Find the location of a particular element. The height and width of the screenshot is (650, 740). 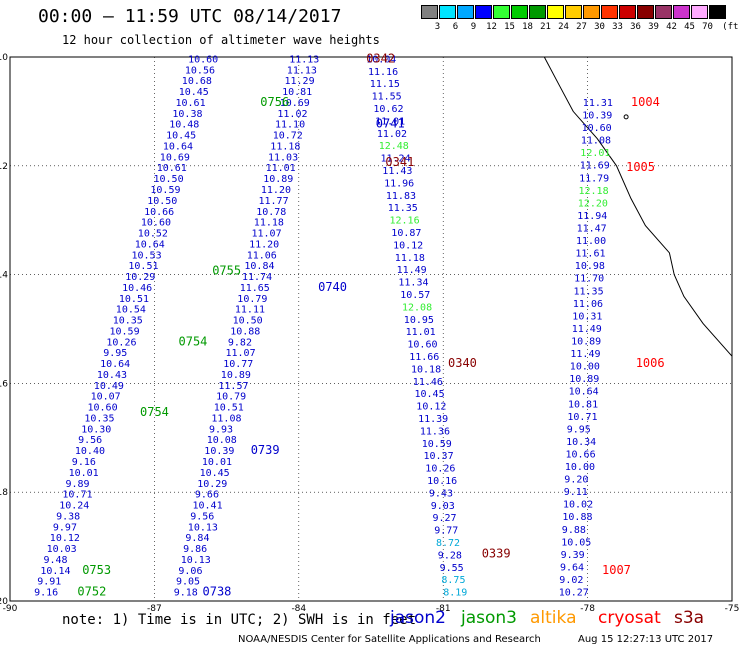

pass-time-label: 0741 is located at coordinates (390, 124).